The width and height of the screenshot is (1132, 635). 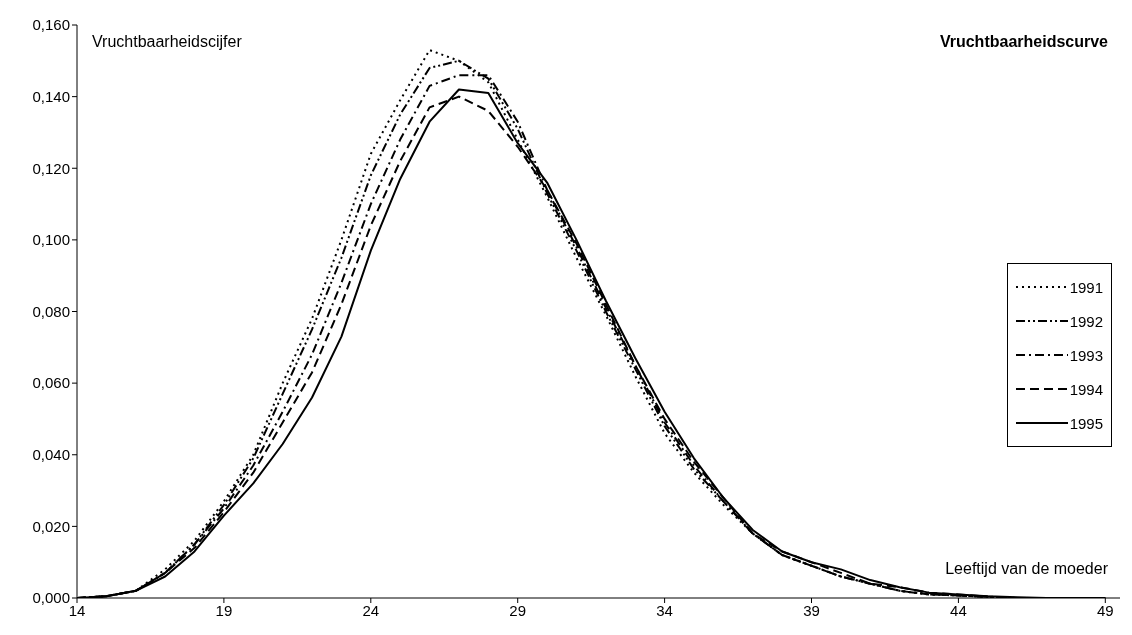 I want to click on y-tick-label: 0,080, so click(x=51, y=311).